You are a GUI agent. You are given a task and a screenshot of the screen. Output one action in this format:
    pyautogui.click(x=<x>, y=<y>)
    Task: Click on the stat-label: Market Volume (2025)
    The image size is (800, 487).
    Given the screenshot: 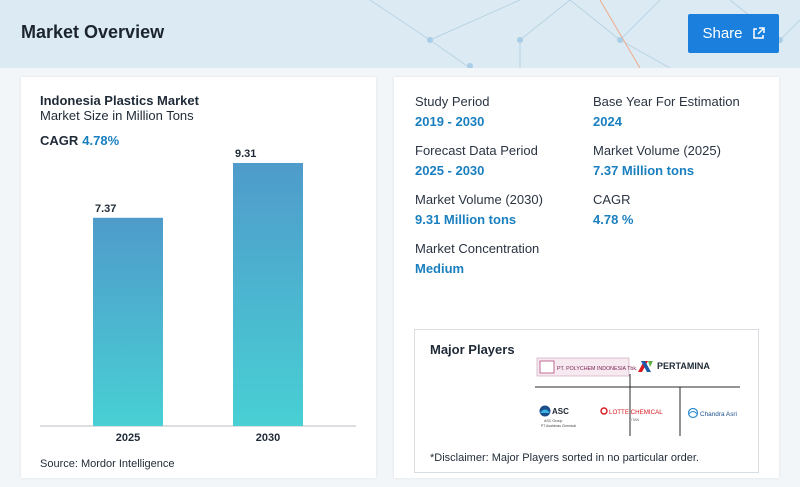 What is the action you would take?
    pyautogui.click(x=657, y=150)
    